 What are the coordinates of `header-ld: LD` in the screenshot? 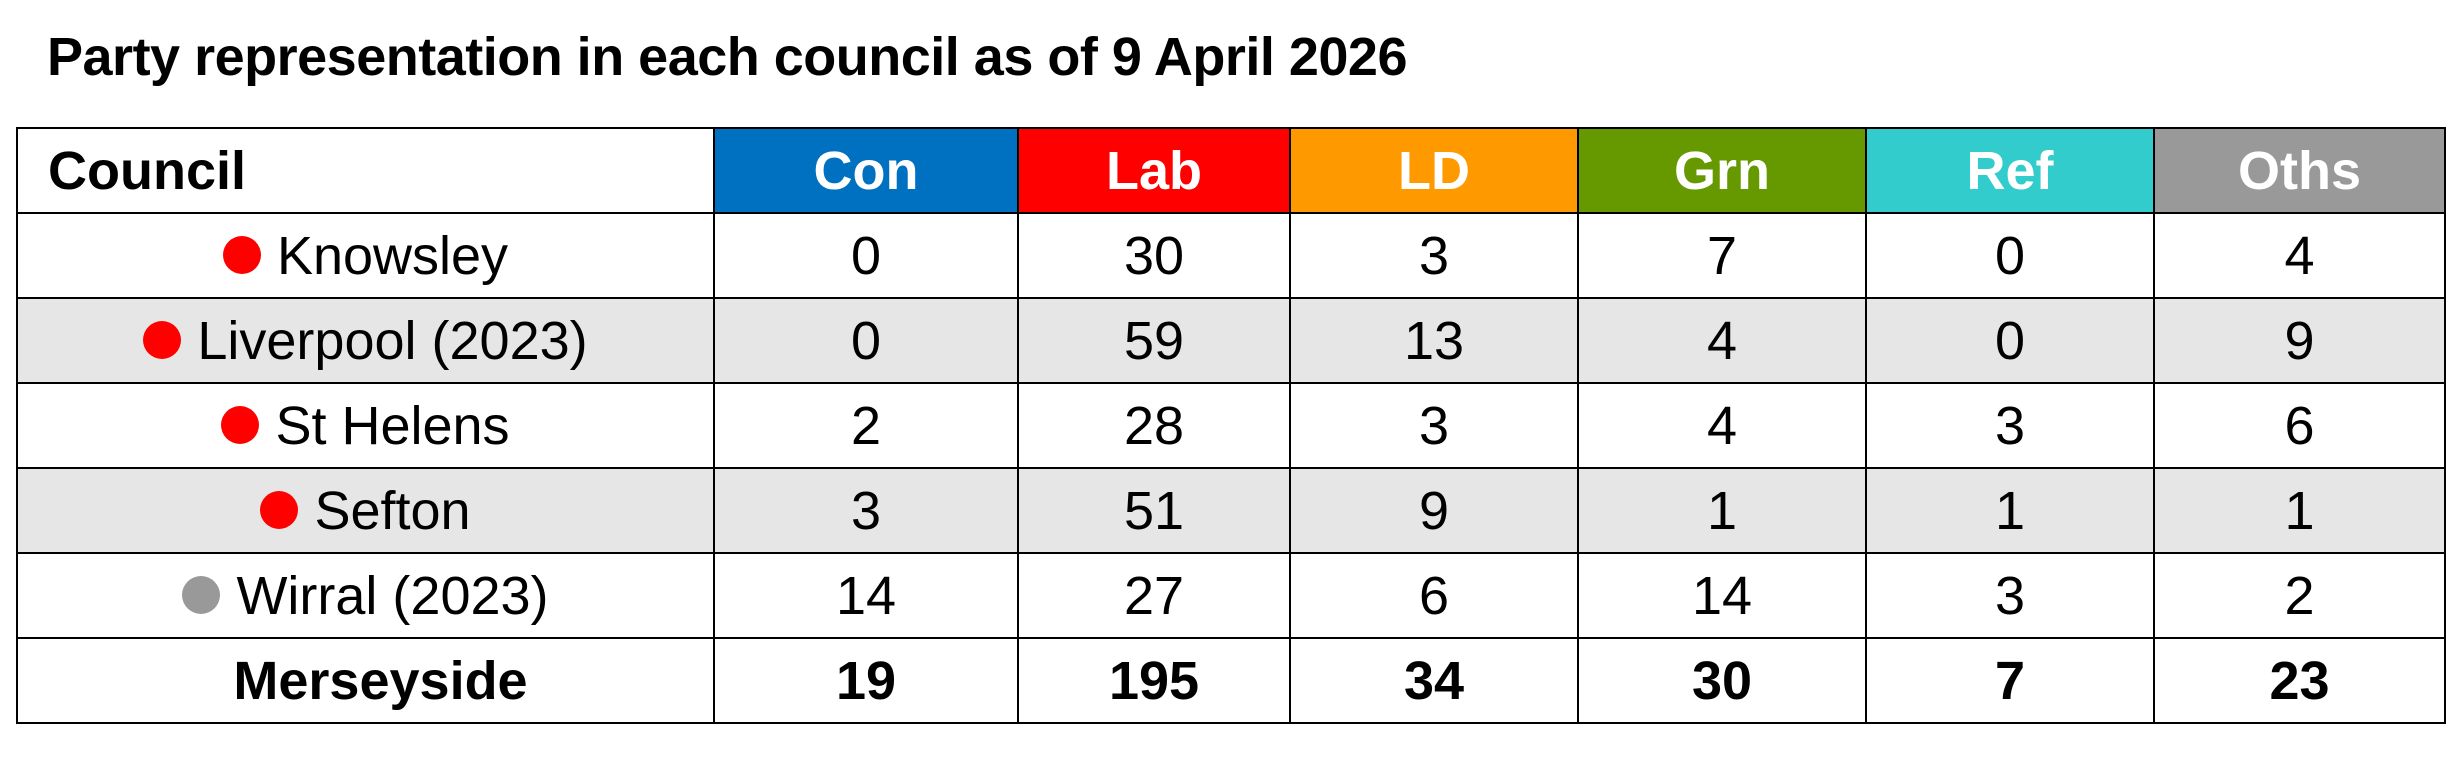 It's located at (1434, 170).